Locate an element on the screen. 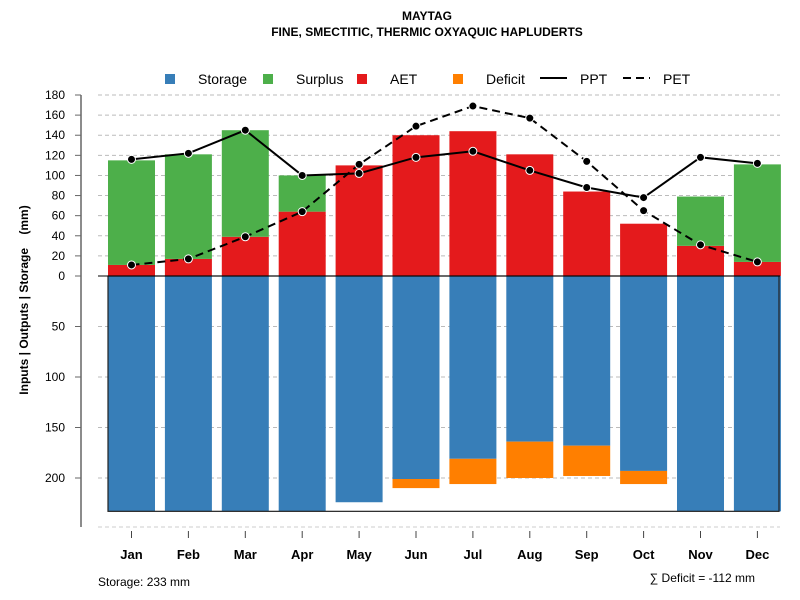 The image size is (800, 600). y-tick-label: 180 is located at coordinates (55, 95).